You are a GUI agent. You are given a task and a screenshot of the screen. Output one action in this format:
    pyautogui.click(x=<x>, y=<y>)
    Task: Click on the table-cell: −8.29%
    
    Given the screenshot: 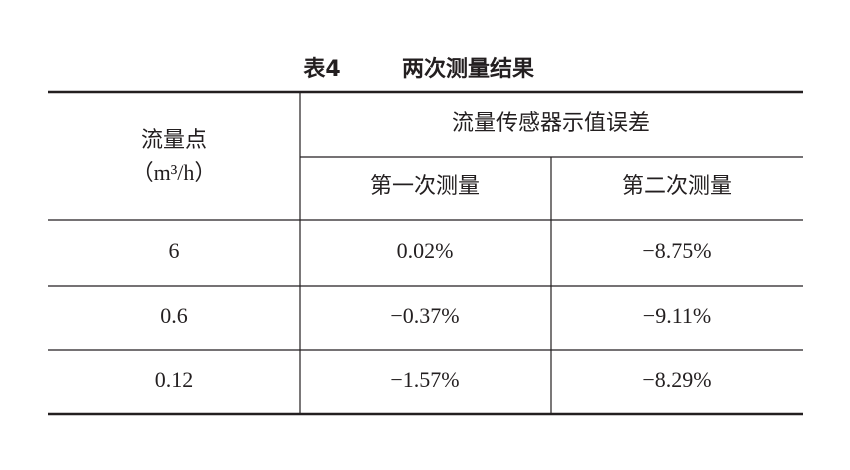 What is the action you would take?
    pyautogui.click(x=676, y=379)
    